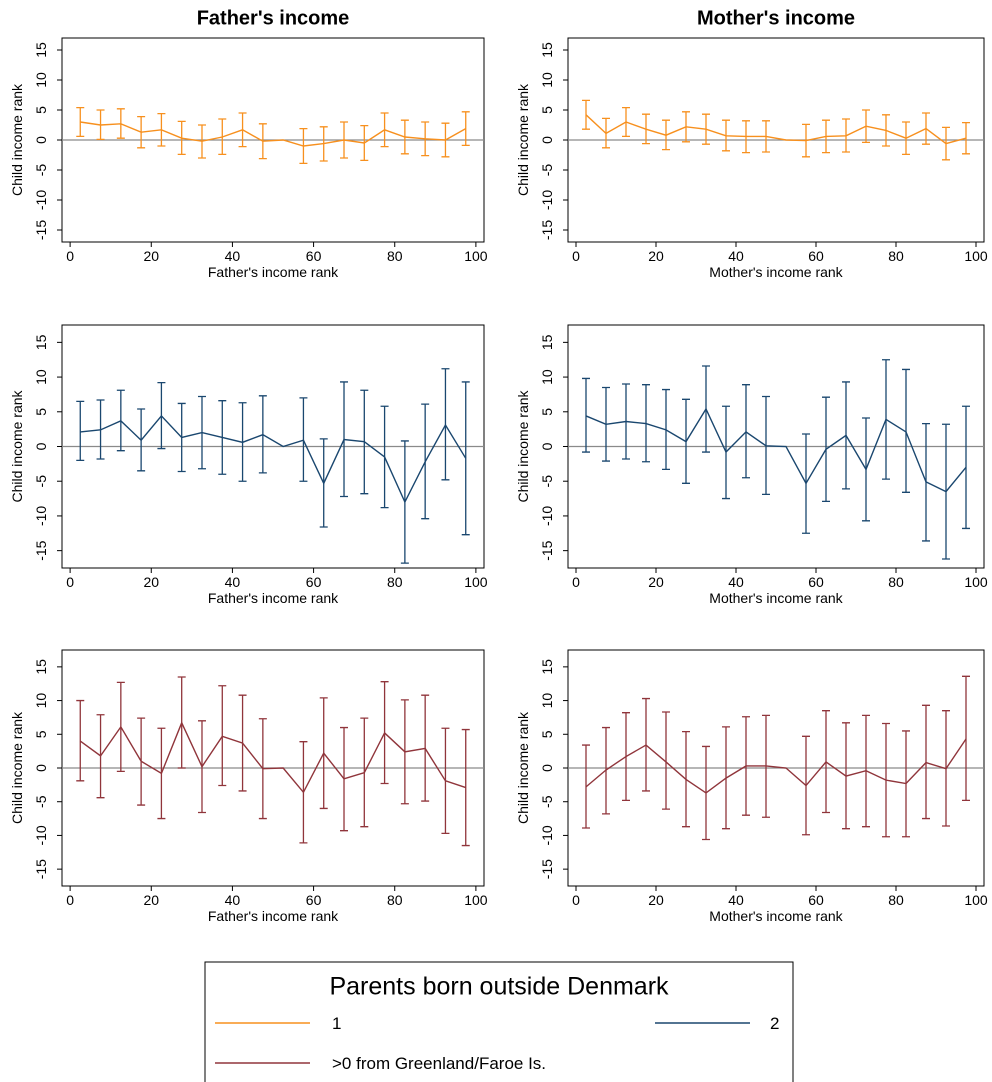 This screenshot has height=1082, width=992. What do you see at coordinates (273, 18) in the screenshot?
I see `panel-title: Father's income` at bounding box center [273, 18].